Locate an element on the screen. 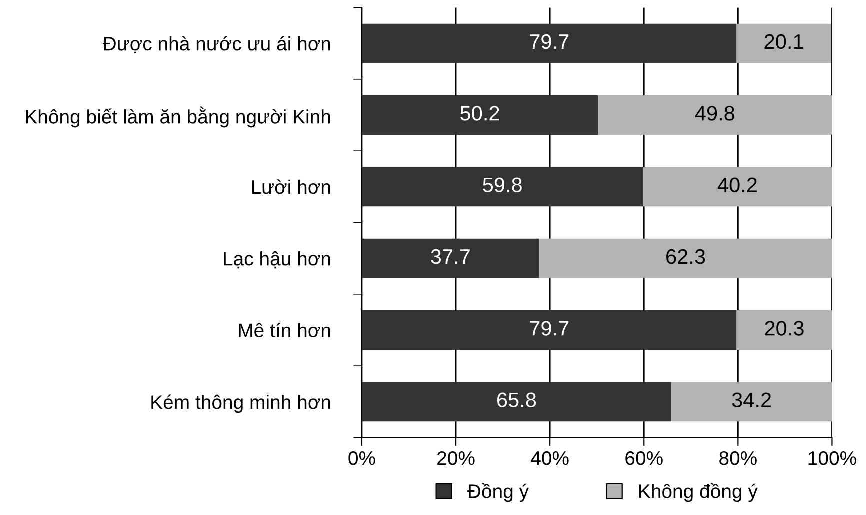 The height and width of the screenshot is (515, 866). y-tick-label: Mê tín hơn is located at coordinates (284, 330).